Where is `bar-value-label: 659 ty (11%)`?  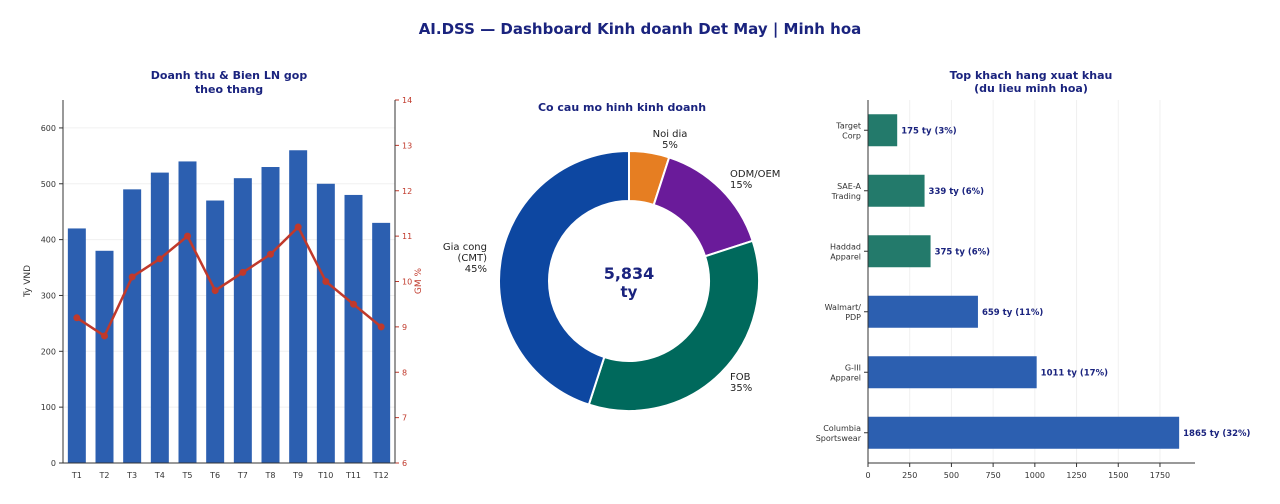 bar-value-label: 659 ty (11%) is located at coordinates (1012, 313).